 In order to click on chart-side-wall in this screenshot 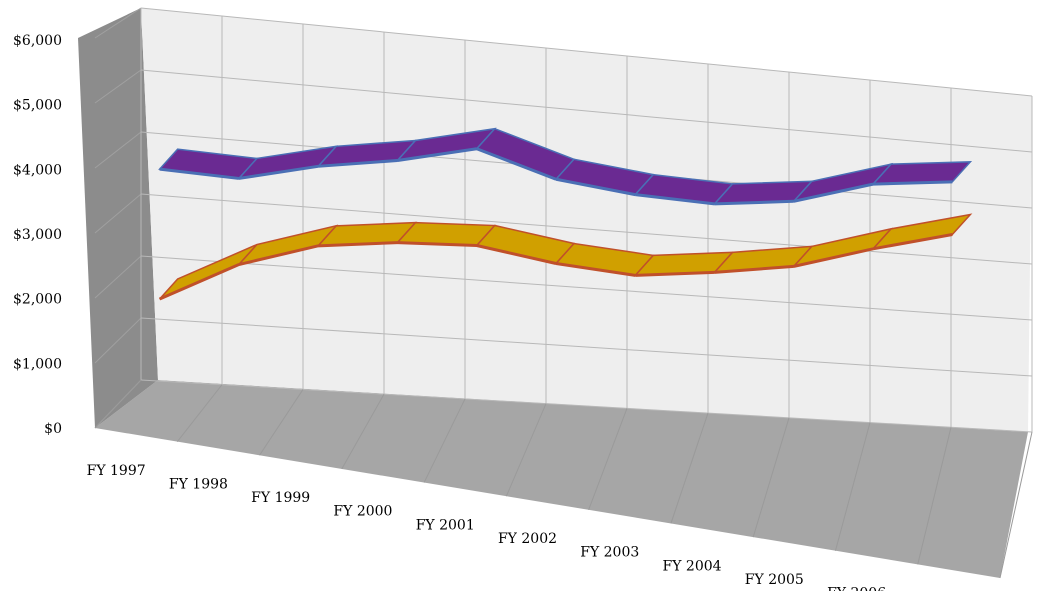, I will do `click(118, 218)`.